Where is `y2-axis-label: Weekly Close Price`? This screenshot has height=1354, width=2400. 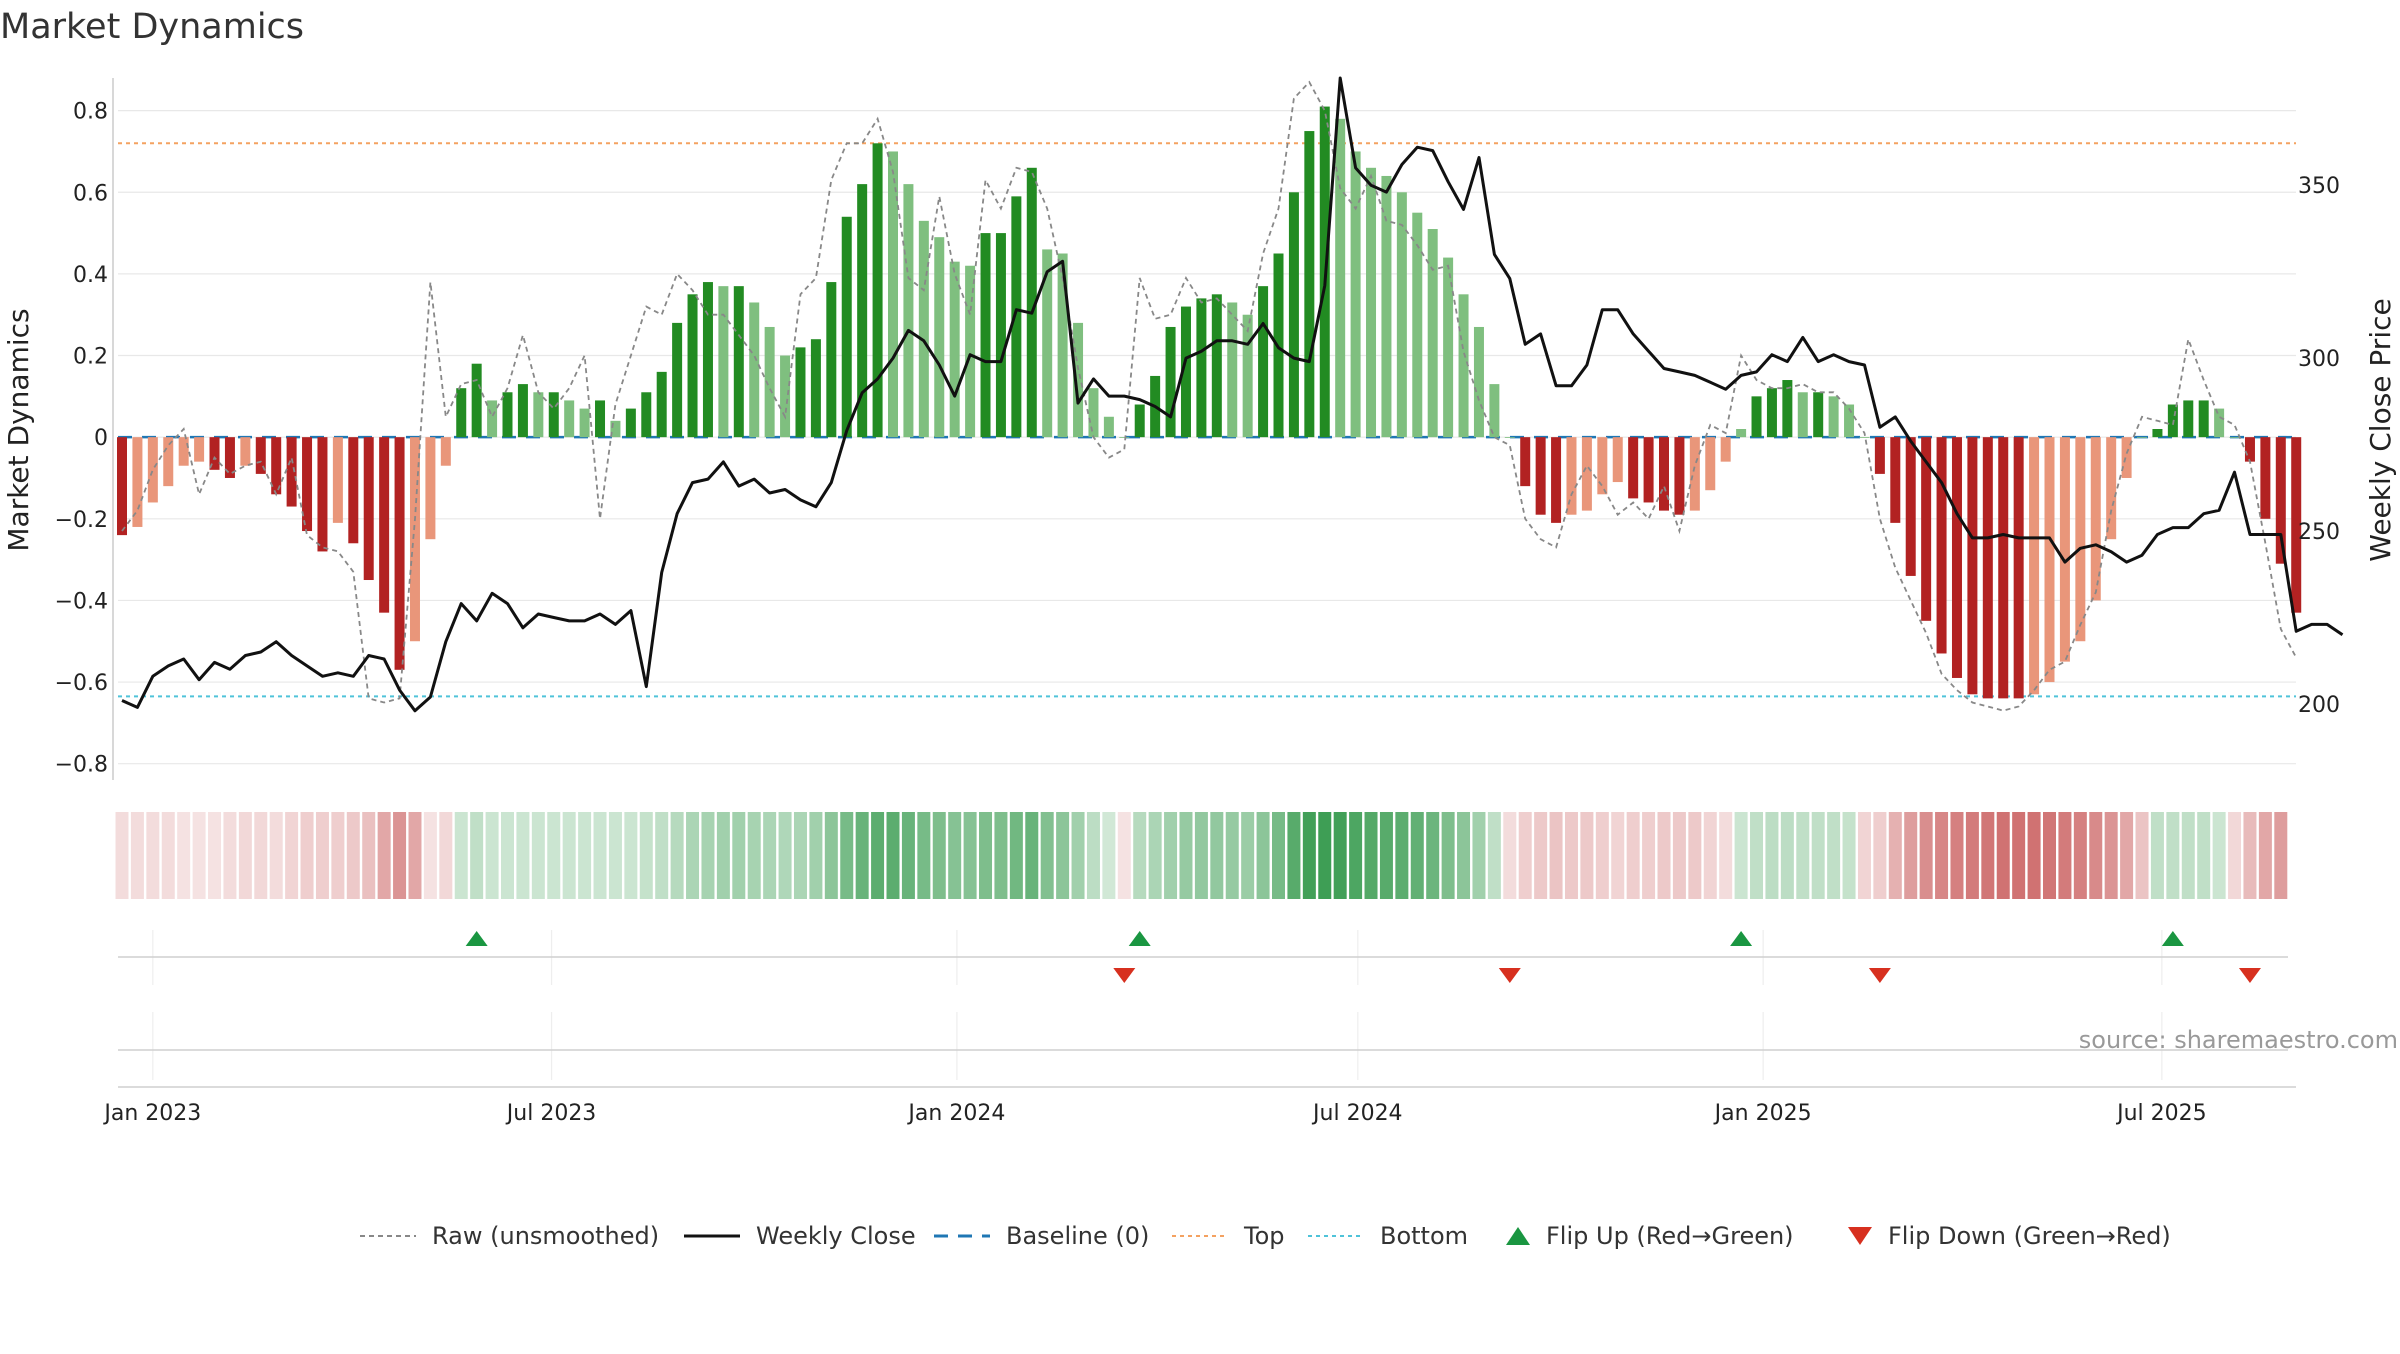 y2-axis-label: Weekly Close Price is located at coordinates (2380, 429).